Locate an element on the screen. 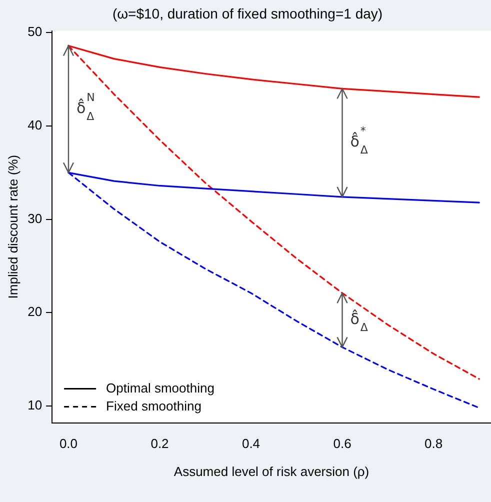 The width and height of the screenshot is (491, 502). y-axis-title: Implied discount rate (%) is located at coordinates (12, 226).